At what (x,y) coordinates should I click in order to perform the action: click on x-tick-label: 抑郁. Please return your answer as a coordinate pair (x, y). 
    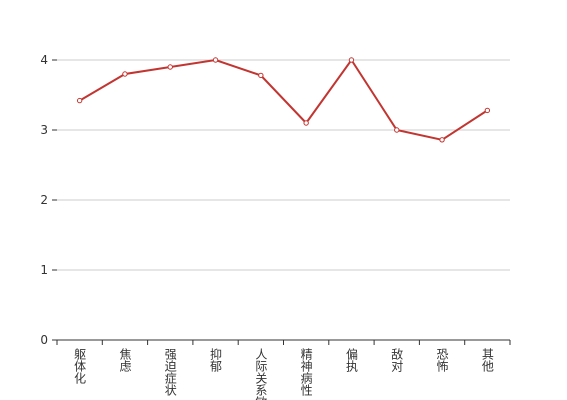
    Looking at the image, I should click on (216, 360).